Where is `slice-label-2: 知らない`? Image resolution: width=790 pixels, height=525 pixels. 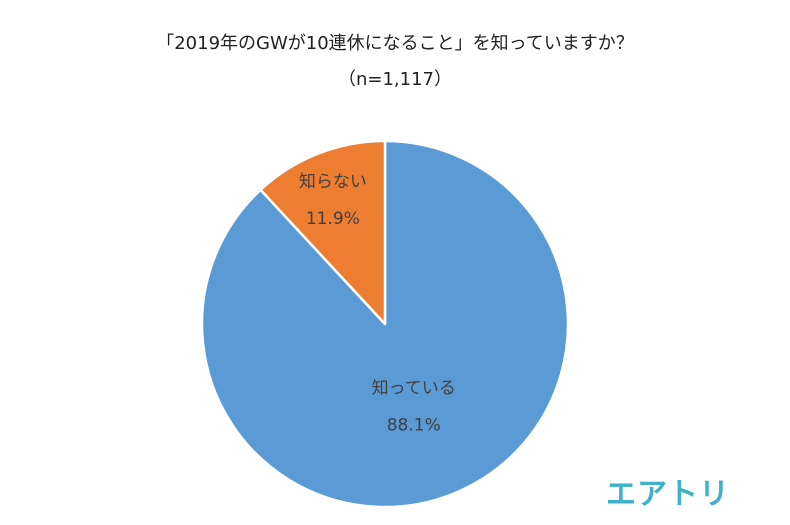 slice-label-2: 知らない is located at coordinates (333, 182).